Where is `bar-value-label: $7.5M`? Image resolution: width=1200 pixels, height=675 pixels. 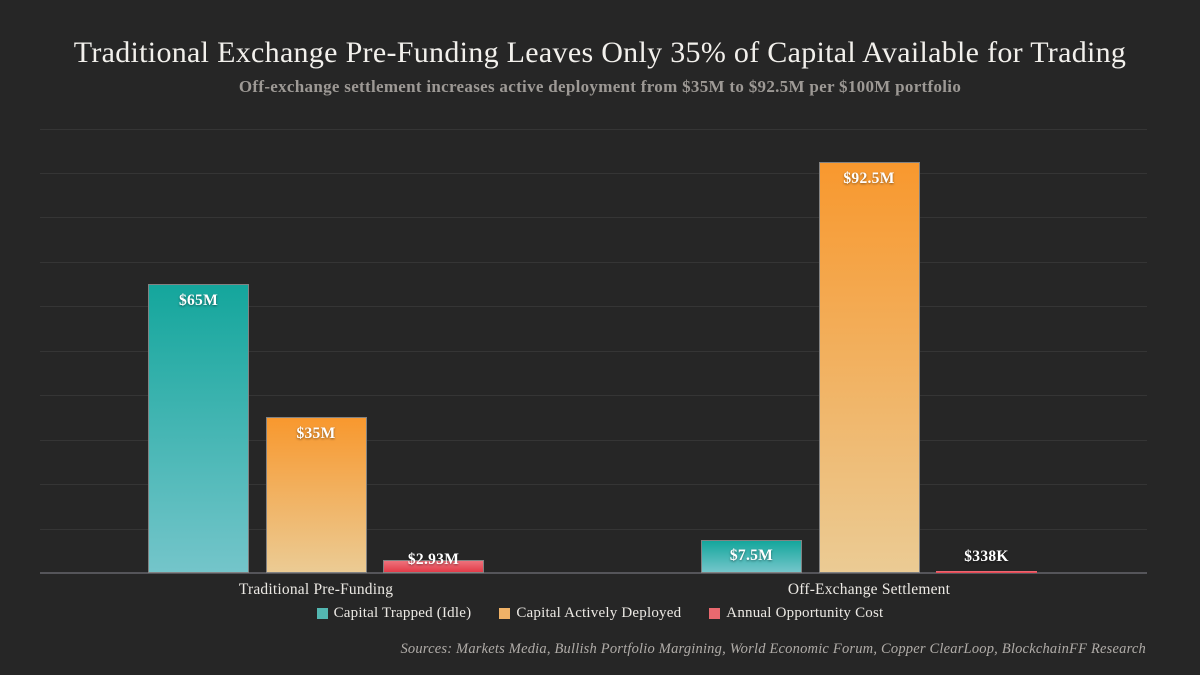 bar-value-label: $7.5M is located at coordinates (751, 556).